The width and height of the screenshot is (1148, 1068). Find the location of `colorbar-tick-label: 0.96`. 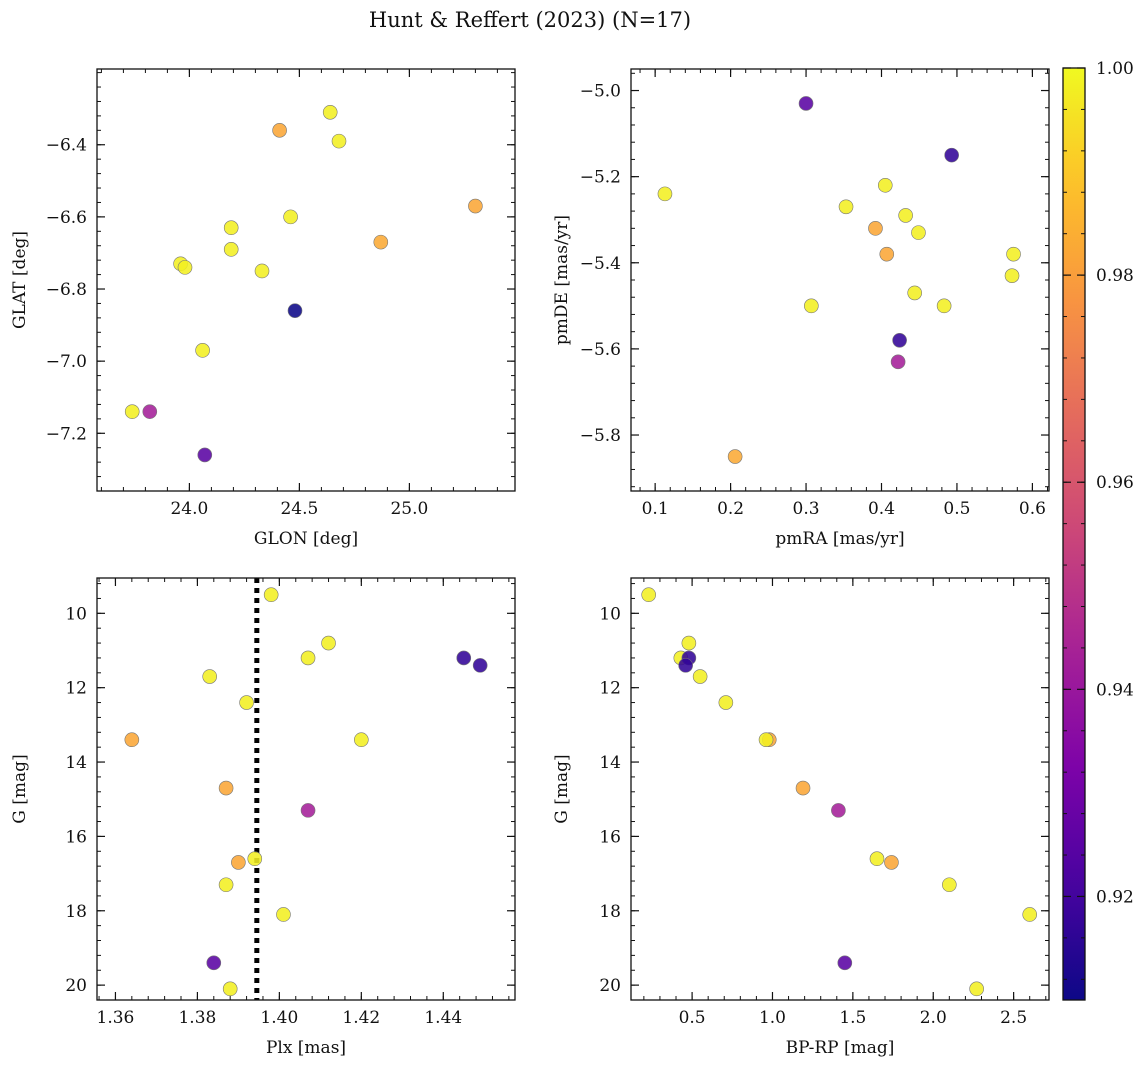

colorbar-tick-label: 0.96 is located at coordinates (1115, 483).